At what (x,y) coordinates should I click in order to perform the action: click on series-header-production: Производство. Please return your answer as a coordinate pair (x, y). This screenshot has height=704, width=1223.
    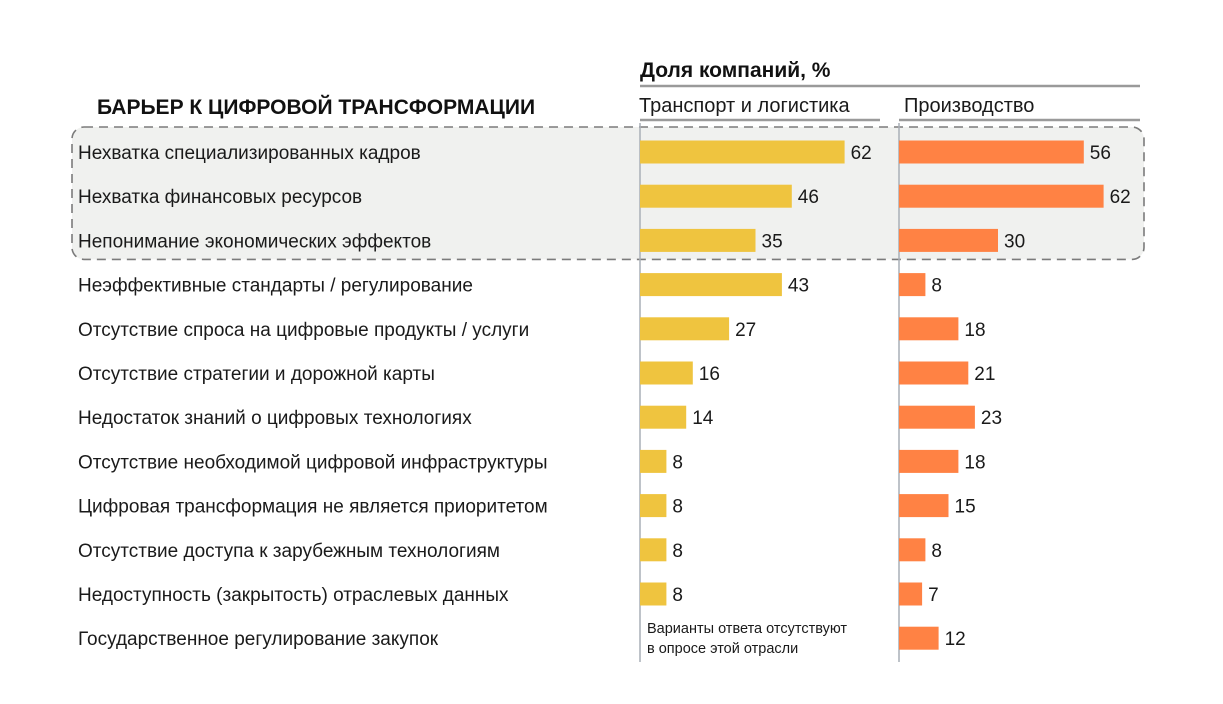
    Looking at the image, I should click on (969, 106).